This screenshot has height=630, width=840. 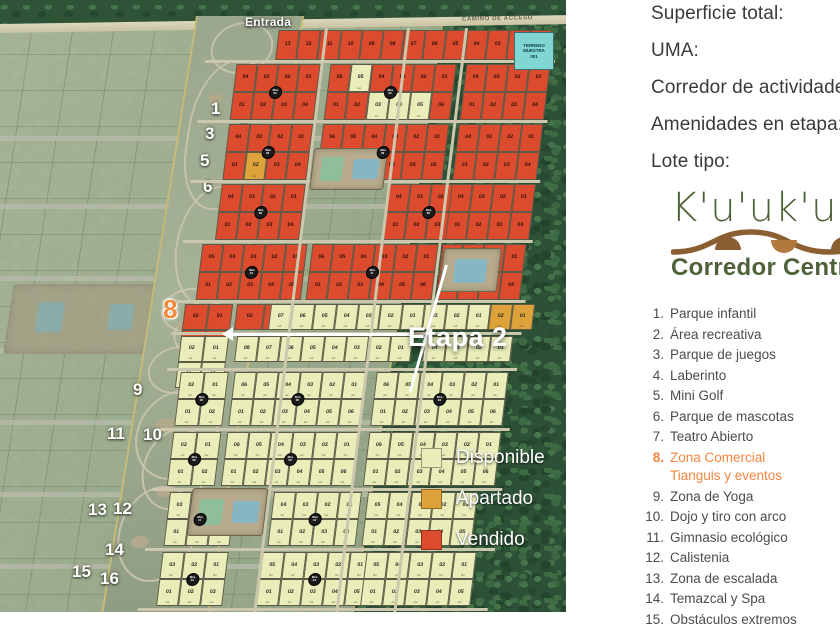 What do you see at coordinates (216, 108) in the screenshot?
I see `amenity-marker-1: 1` at bounding box center [216, 108].